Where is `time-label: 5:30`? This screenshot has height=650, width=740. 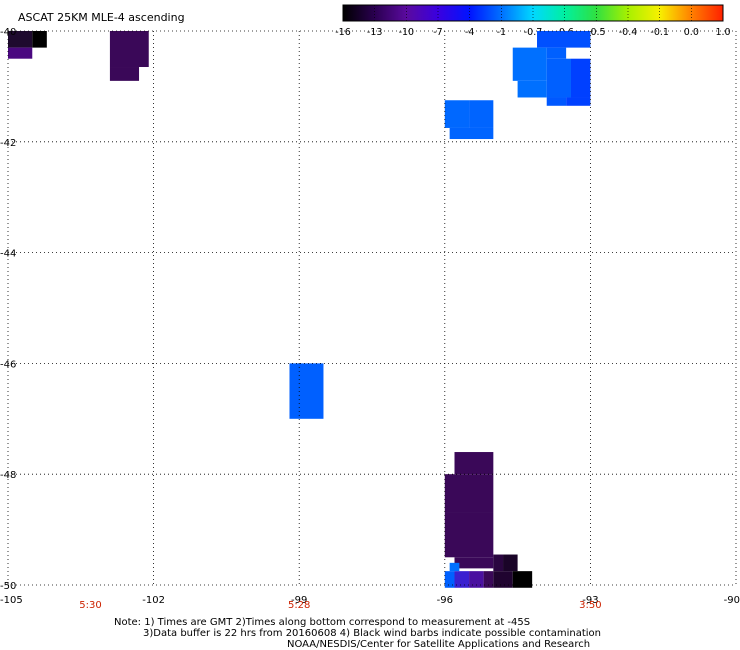 time-label: 5:30 is located at coordinates (90, 605).